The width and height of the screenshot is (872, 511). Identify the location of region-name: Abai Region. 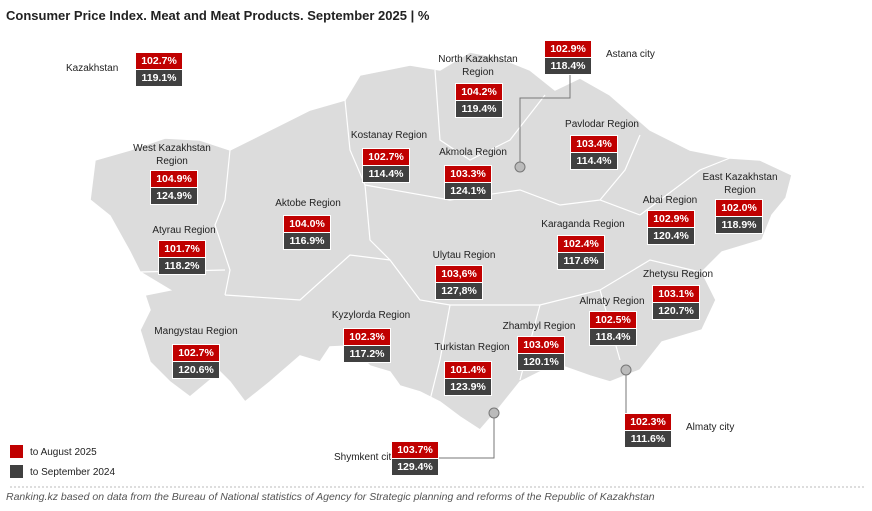
(670, 200).